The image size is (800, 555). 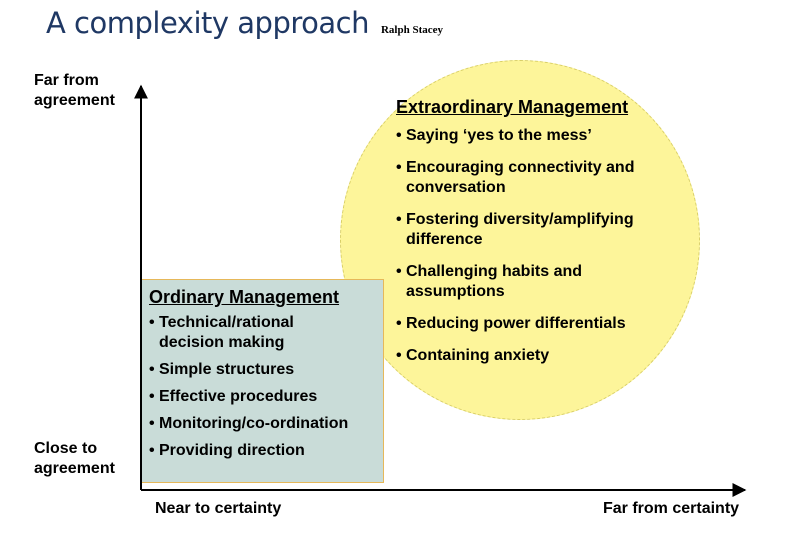 What do you see at coordinates (516, 323) in the screenshot?
I see `item-line: Reducing power differentials` at bounding box center [516, 323].